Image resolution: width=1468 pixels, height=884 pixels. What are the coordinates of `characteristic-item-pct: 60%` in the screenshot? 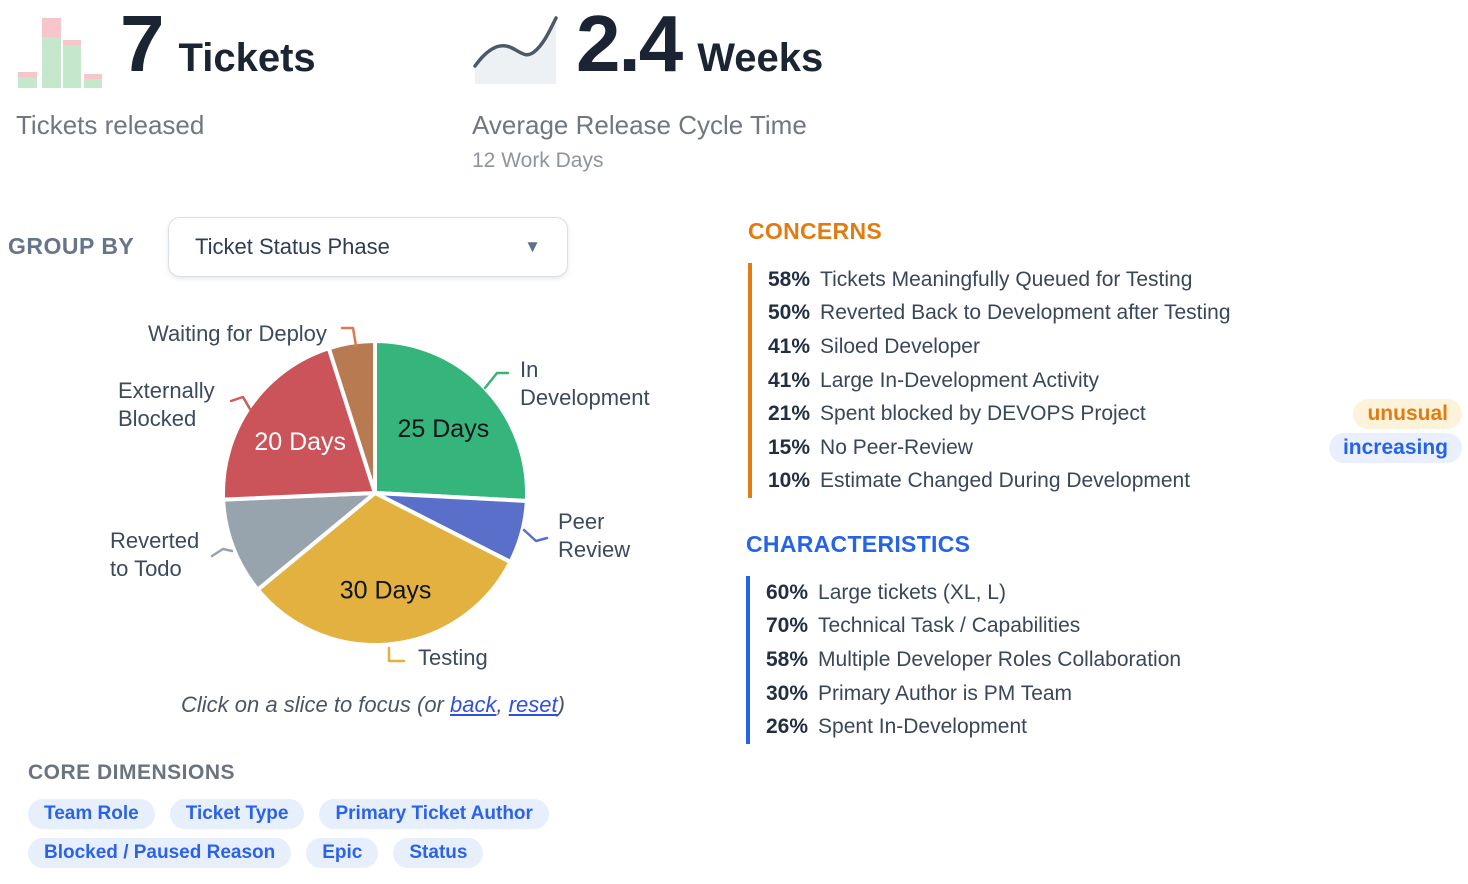 It's located at (787, 592).